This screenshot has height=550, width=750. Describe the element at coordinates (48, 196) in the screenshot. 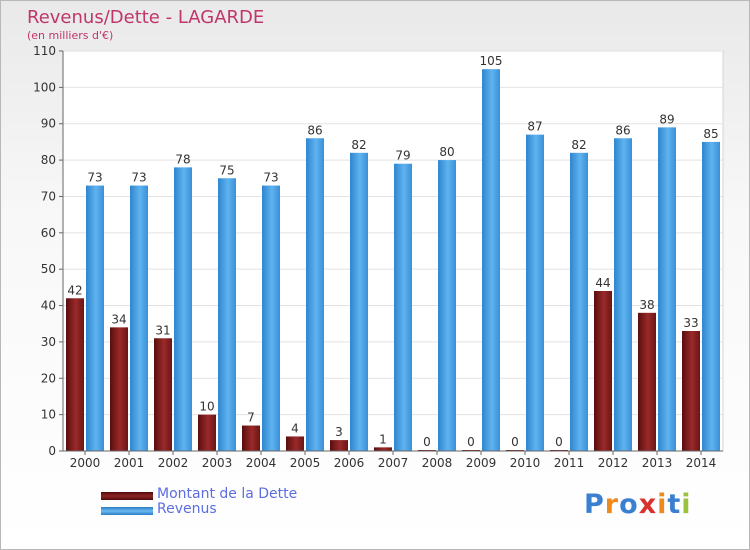

I see `y-tick-label: 70` at that location.